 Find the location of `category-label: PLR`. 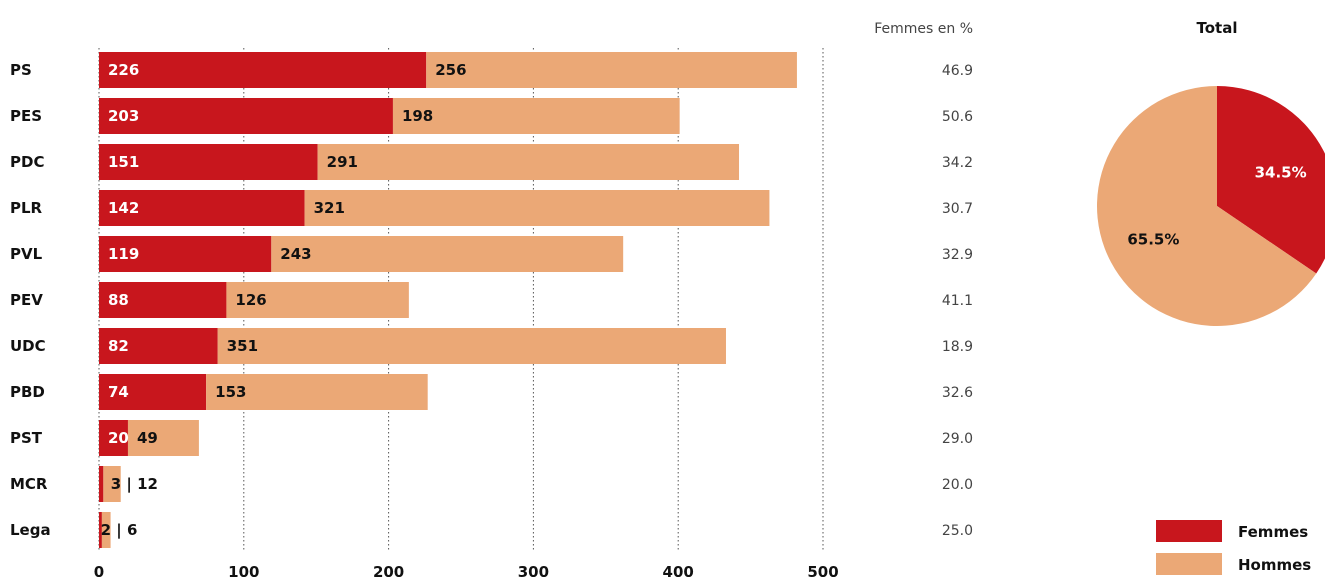

category-label: PLR is located at coordinates (26, 208).